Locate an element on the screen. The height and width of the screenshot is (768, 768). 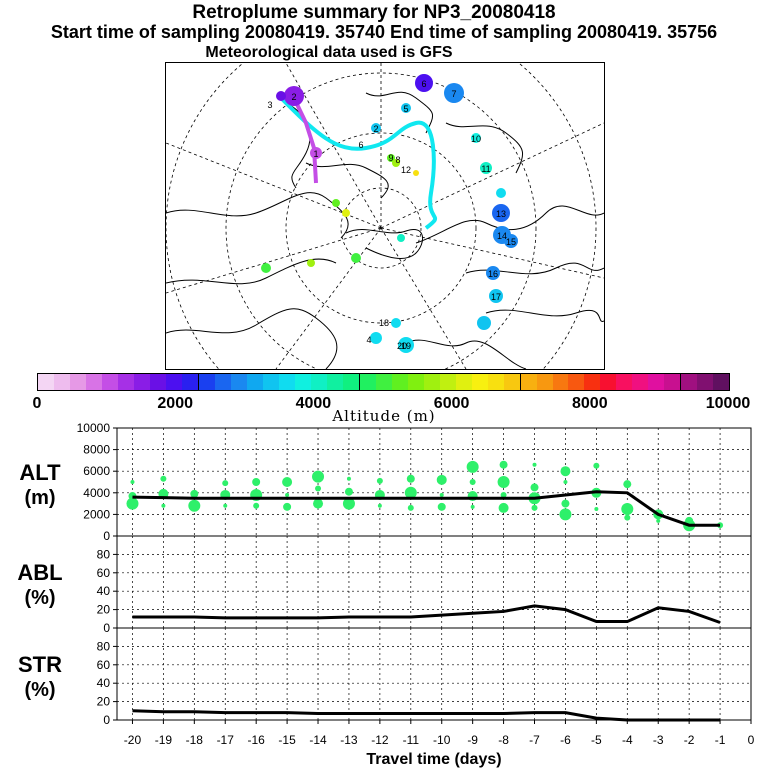
map-point-label: 9 is located at coordinates (390, 158).